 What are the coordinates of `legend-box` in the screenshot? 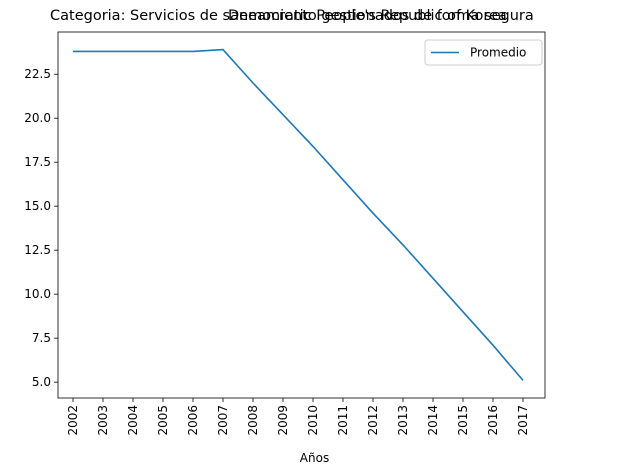 It's located at (483, 52).